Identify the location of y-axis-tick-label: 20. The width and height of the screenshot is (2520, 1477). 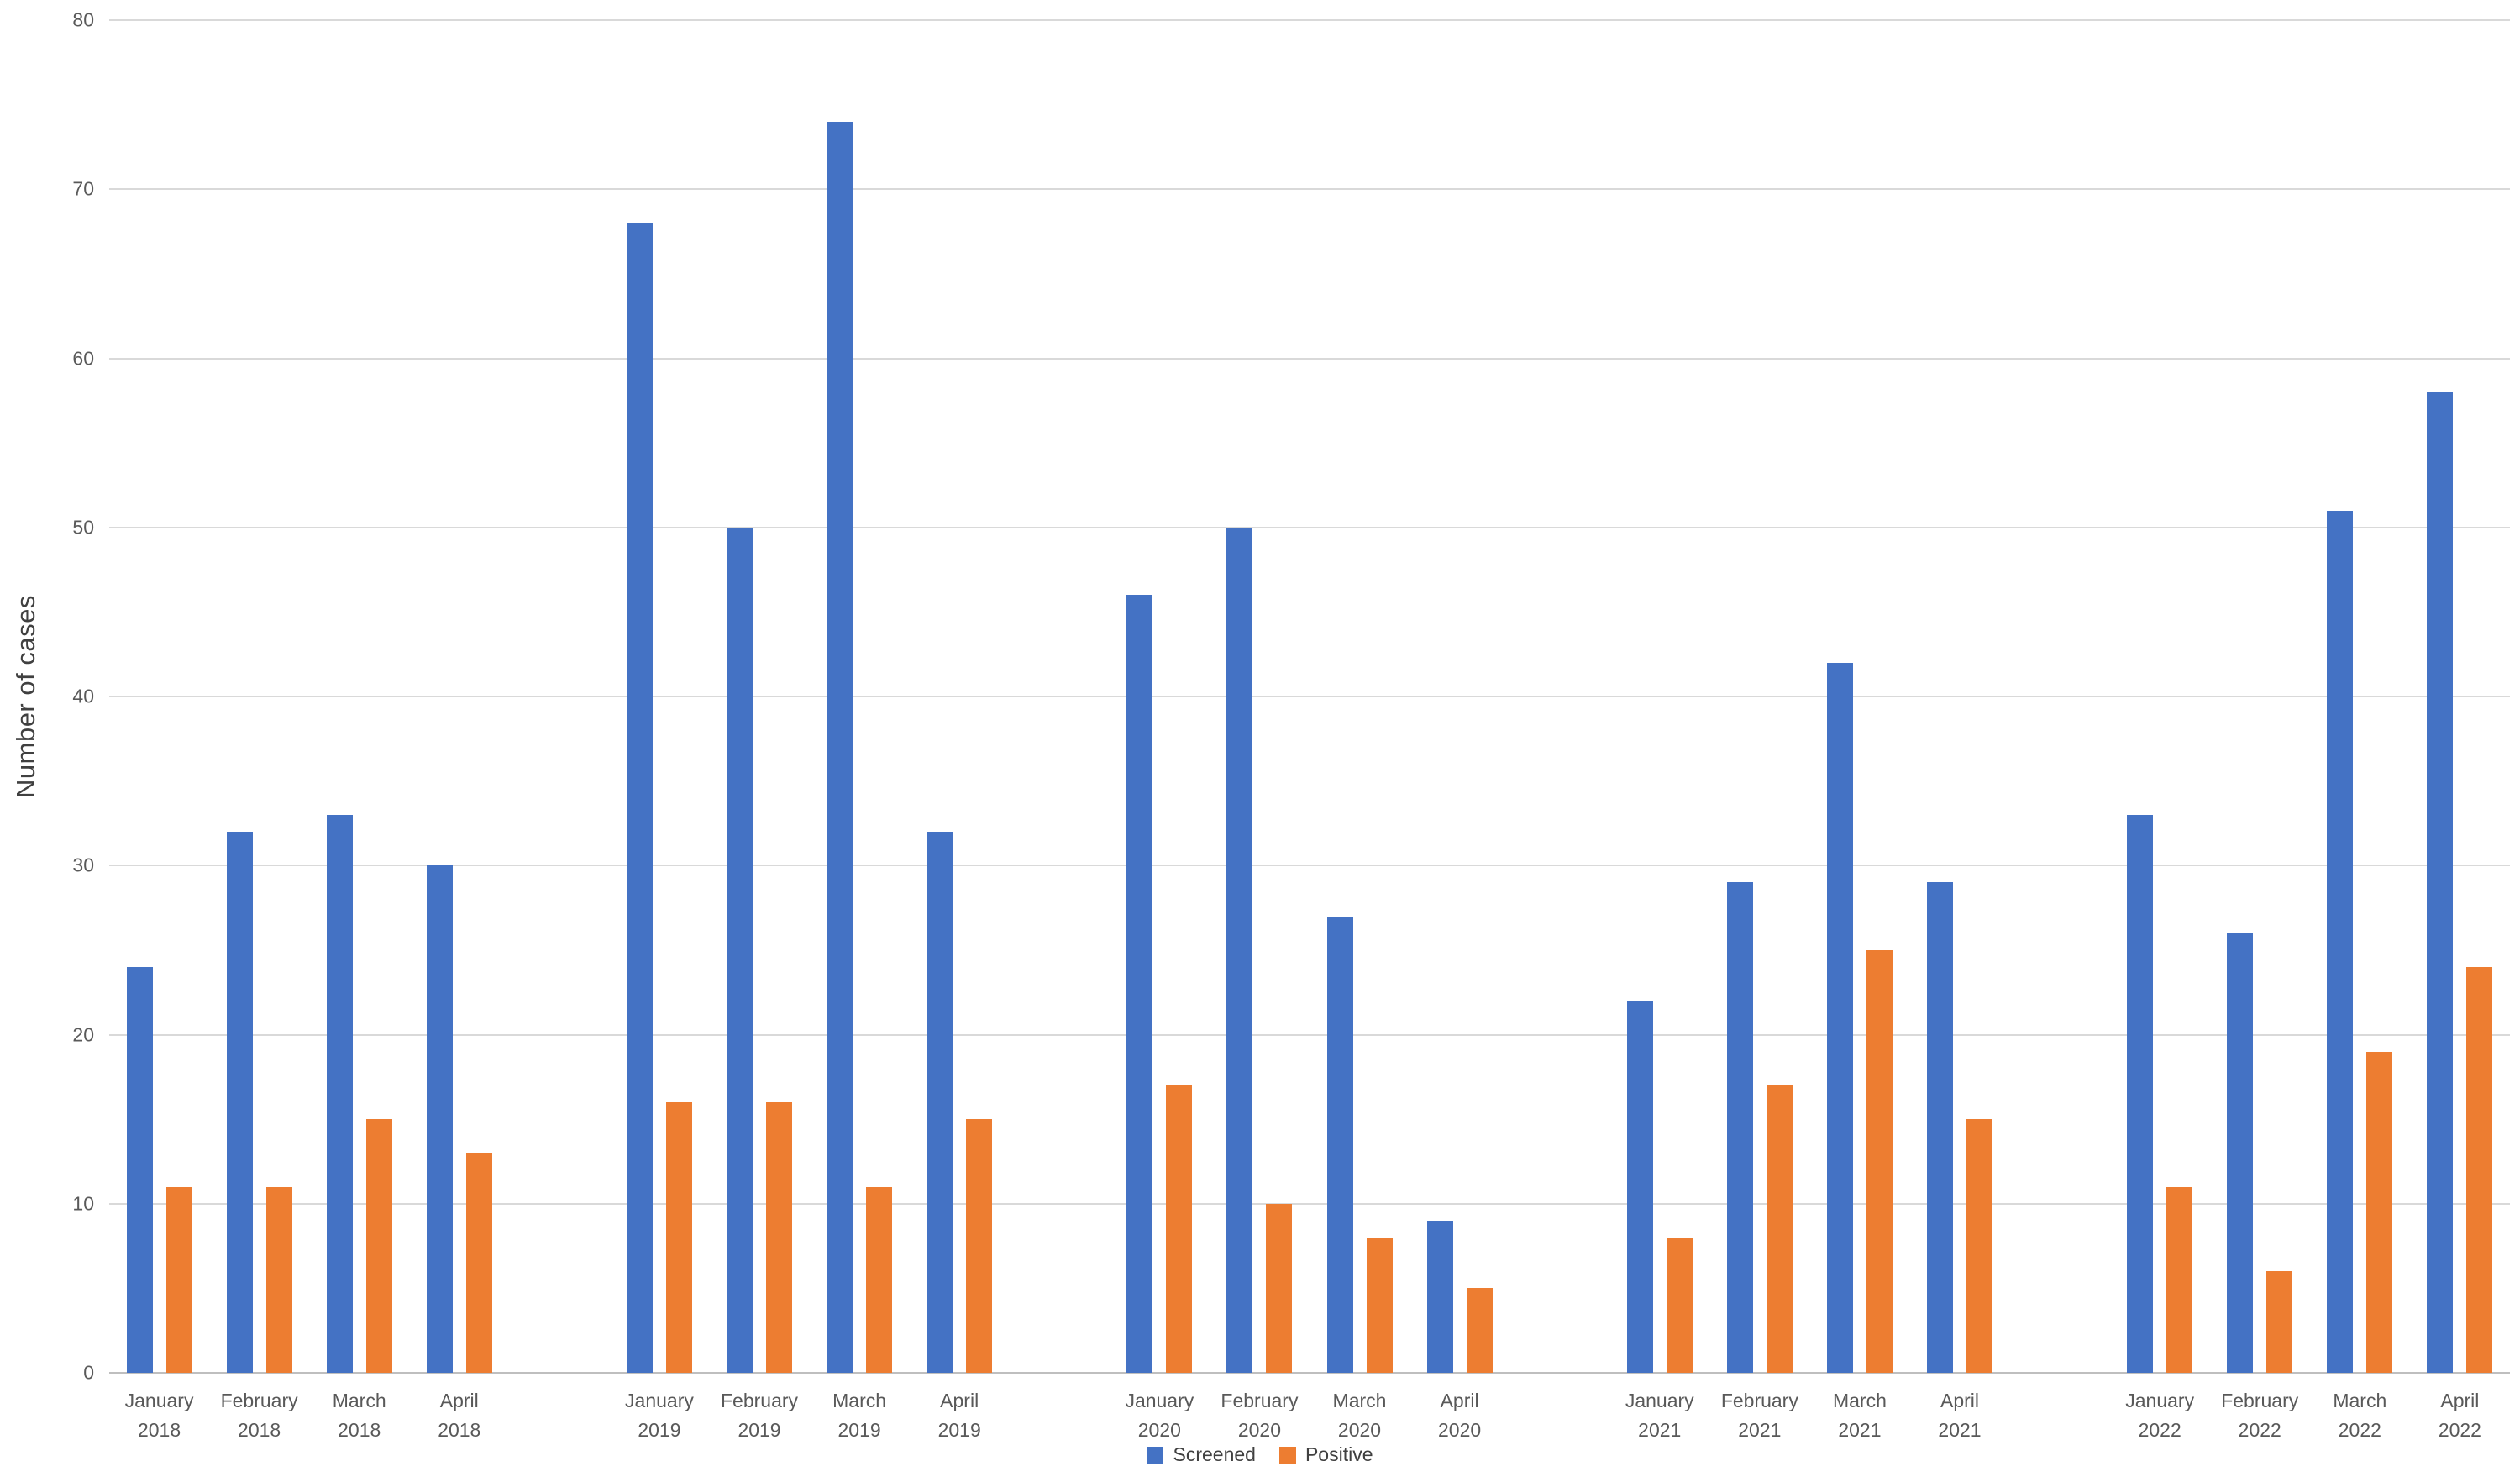
(83, 1034).